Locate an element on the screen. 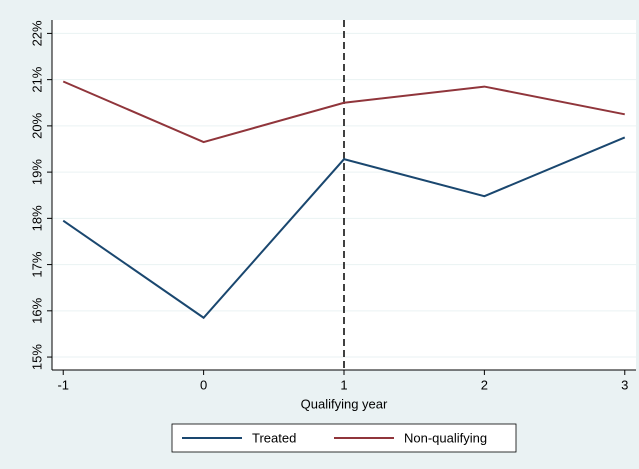 This screenshot has width=639, height=469. series-line is located at coordinates (343, 112).